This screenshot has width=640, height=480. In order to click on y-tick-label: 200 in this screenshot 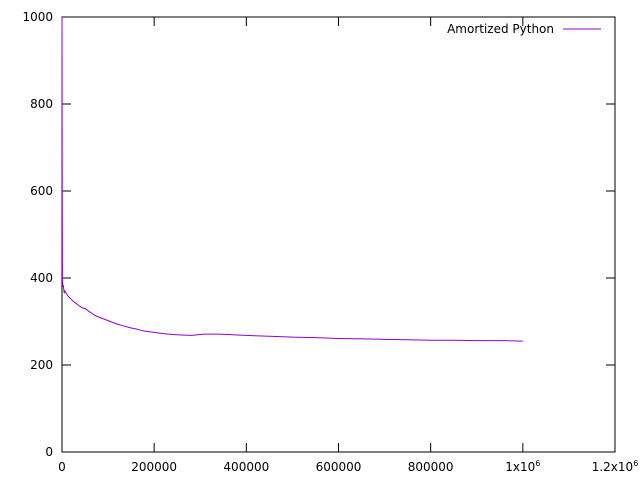, I will do `click(41, 365)`.